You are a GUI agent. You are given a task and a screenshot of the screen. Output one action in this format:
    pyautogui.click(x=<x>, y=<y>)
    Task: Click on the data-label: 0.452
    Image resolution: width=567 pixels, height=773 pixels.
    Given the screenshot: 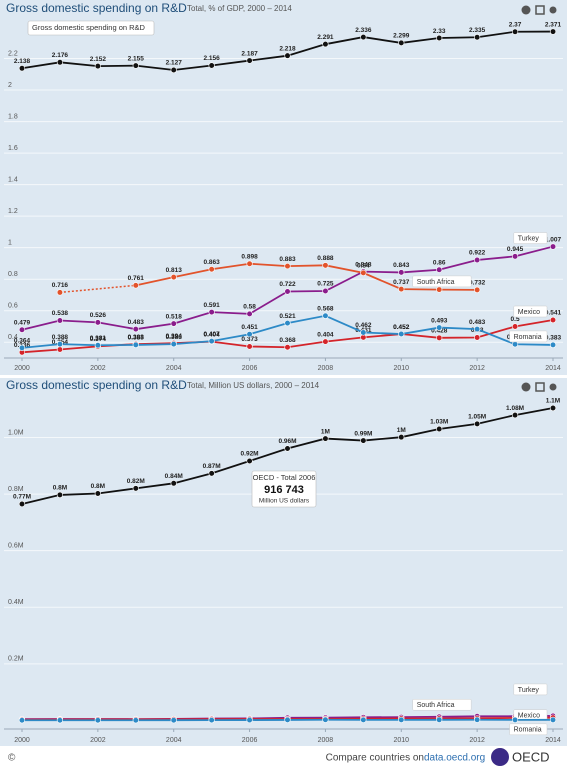 What is the action you would take?
    pyautogui.click(x=401, y=327)
    